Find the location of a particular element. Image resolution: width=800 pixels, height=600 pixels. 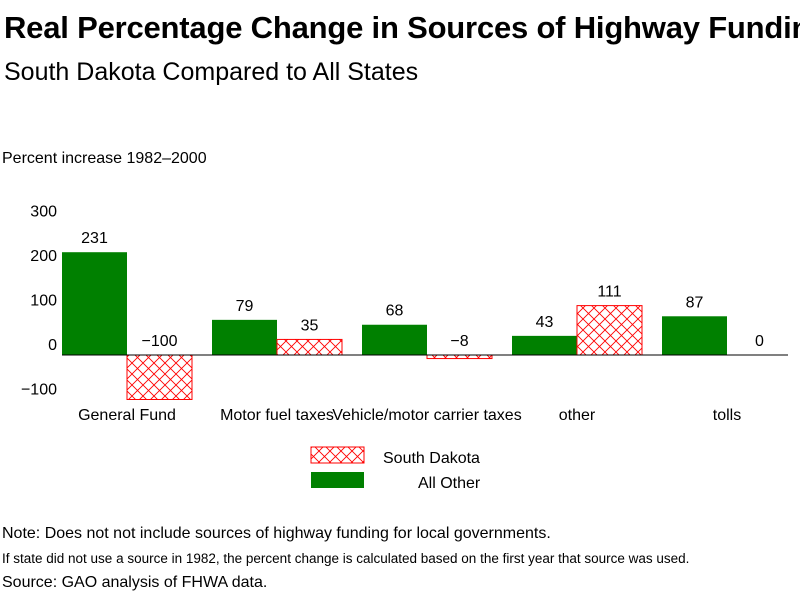

data-label-all-other: 68 is located at coordinates (395, 311).